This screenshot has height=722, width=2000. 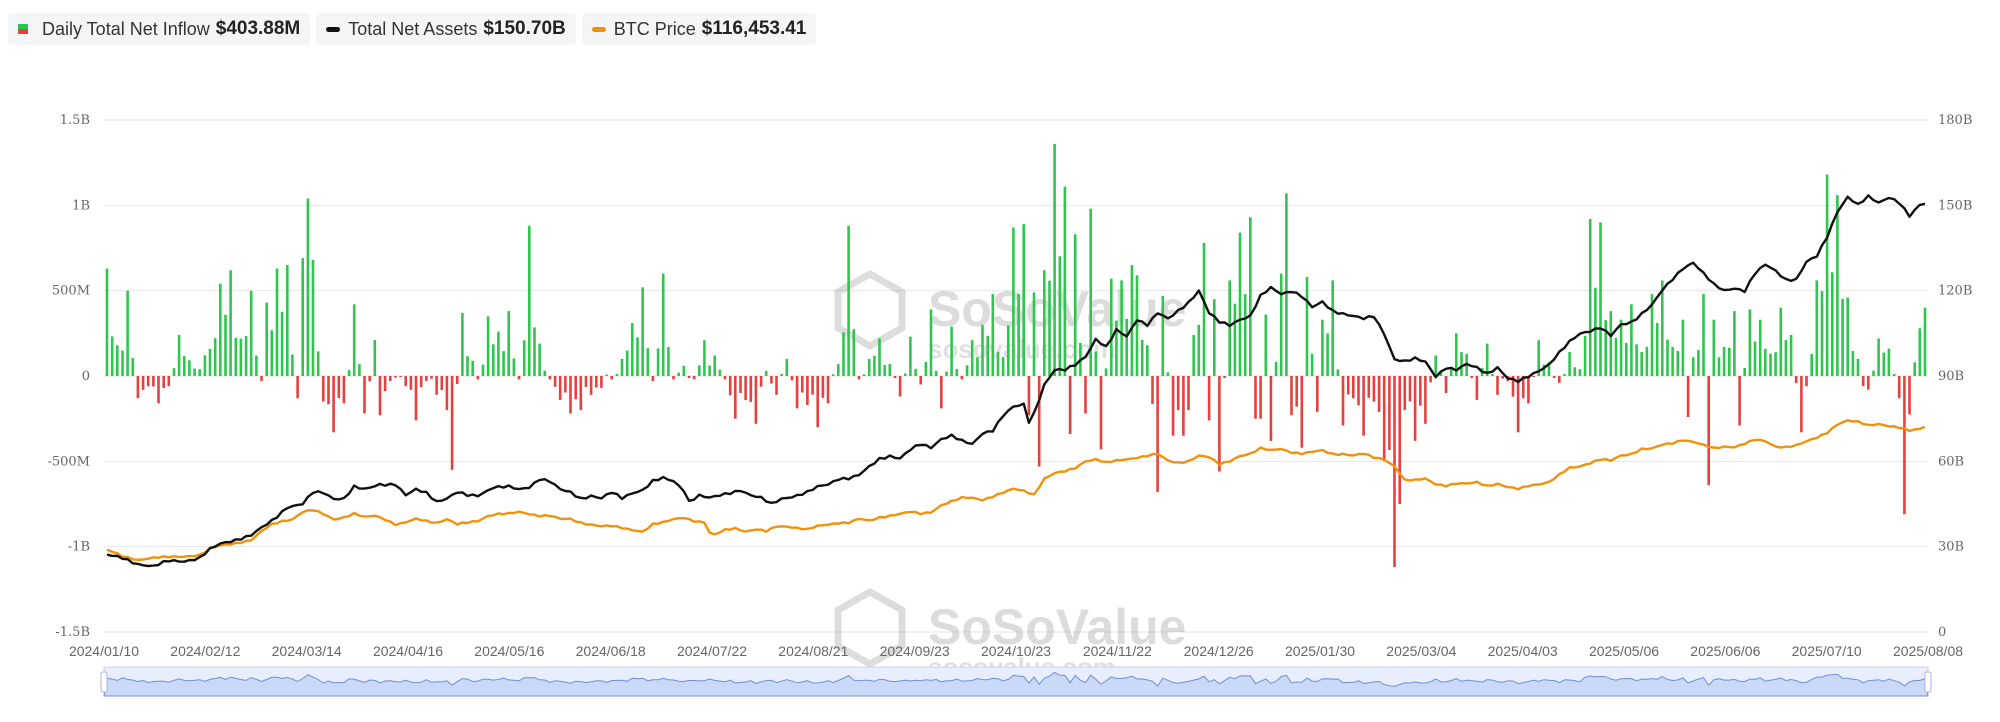 What do you see at coordinates (915, 651) in the screenshot?
I see `x-tick-label: 2024/09/23` at bounding box center [915, 651].